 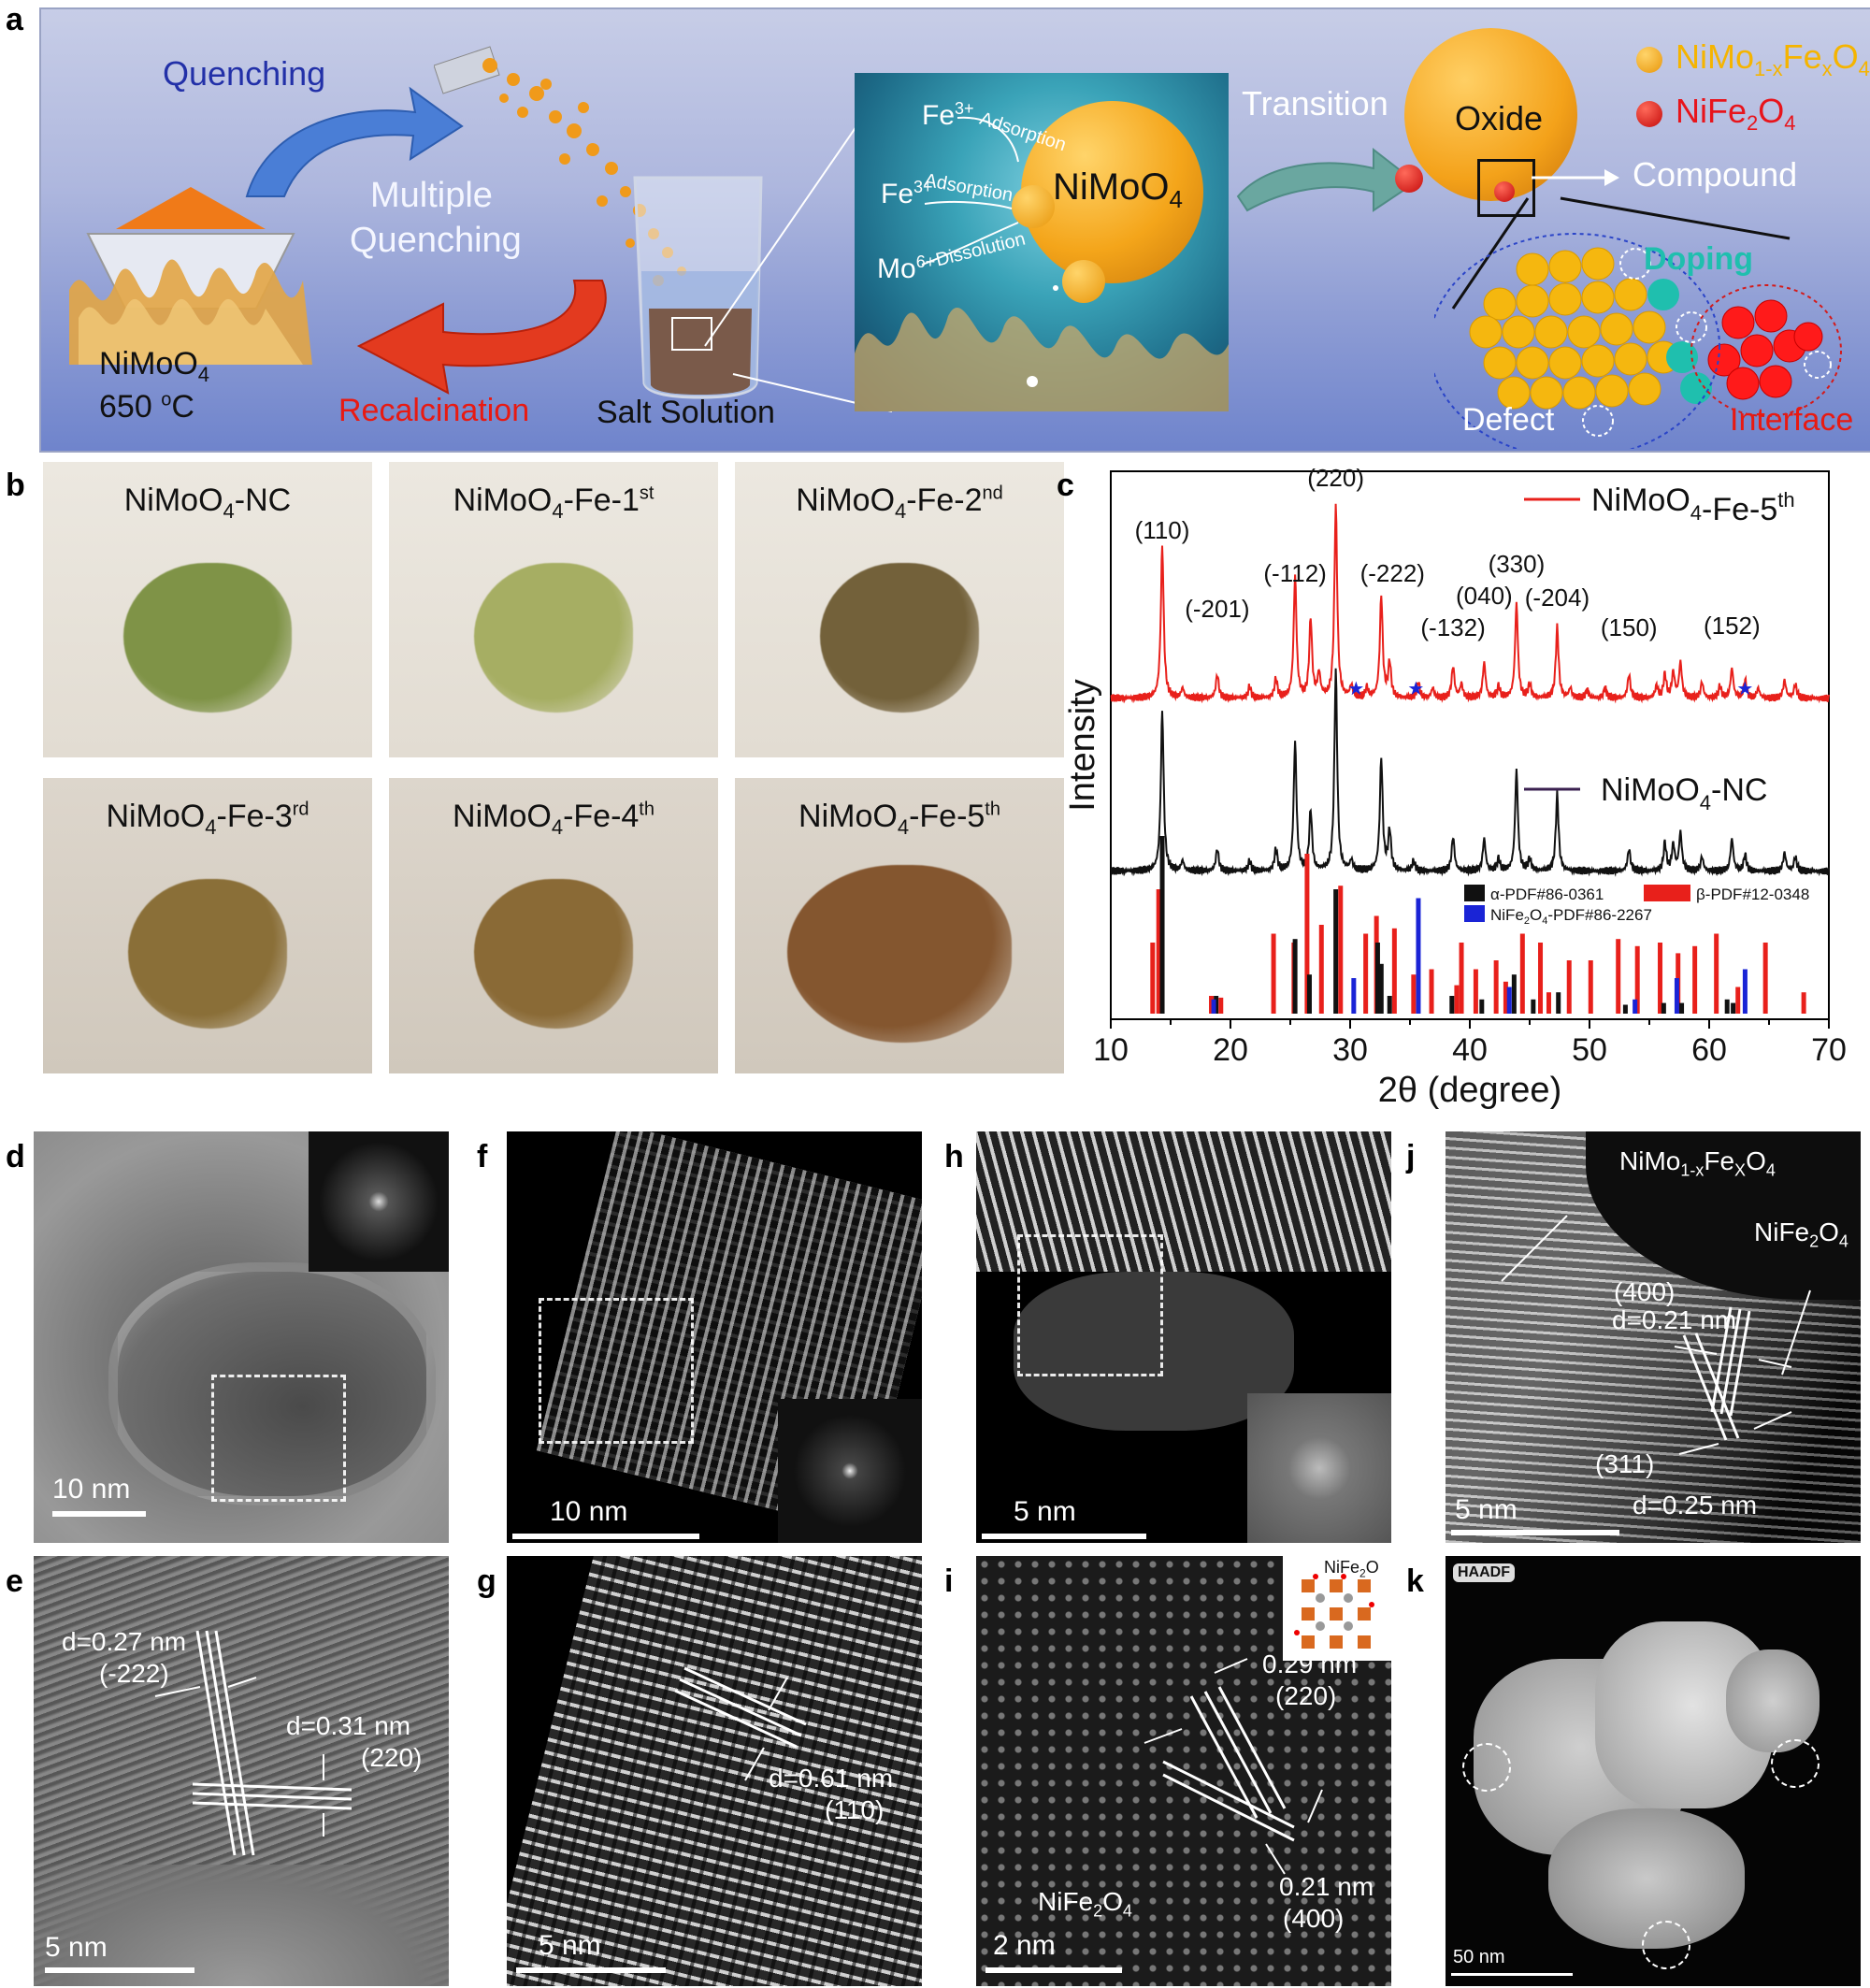 What do you see at coordinates (1773, 59) in the screenshot?
I see `legend-item-1: NiMo1-xFexO4` at bounding box center [1773, 59].